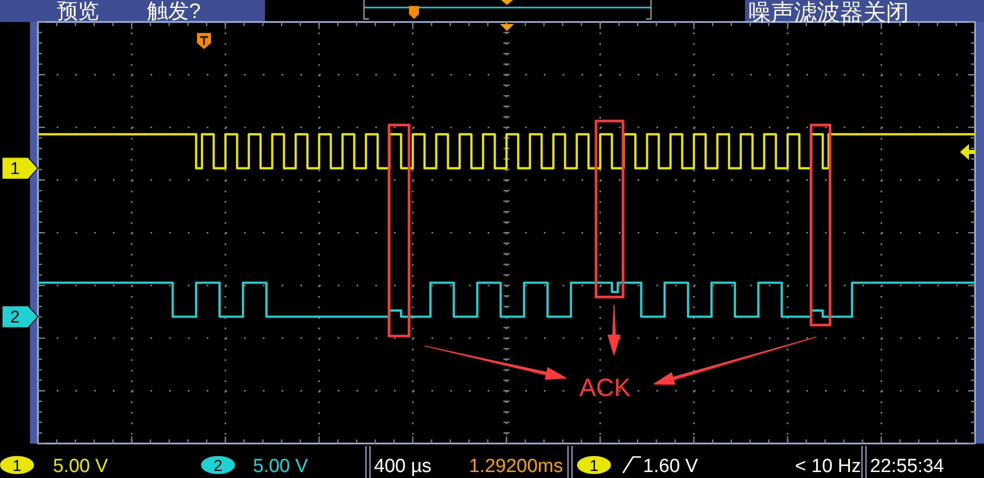  What do you see at coordinates (15, 168) in the screenshot?
I see `series-label: 1` at bounding box center [15, 168].